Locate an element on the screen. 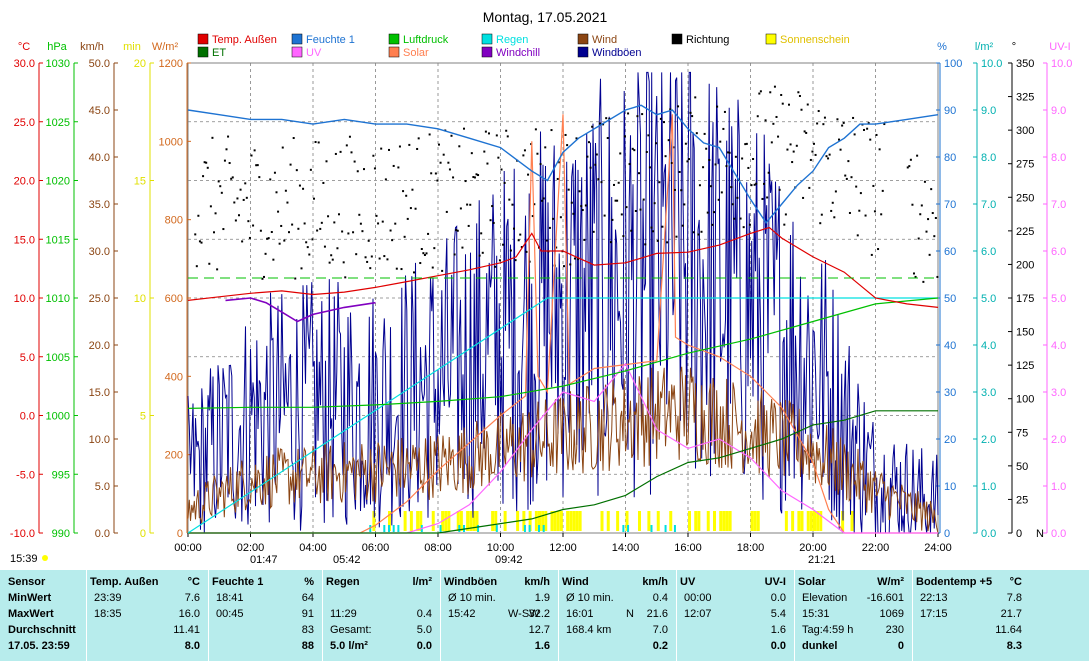 The width and height of the screenshot is (1089, 661). table-cell-value: 0.0 is located at coordinates (424, 646).